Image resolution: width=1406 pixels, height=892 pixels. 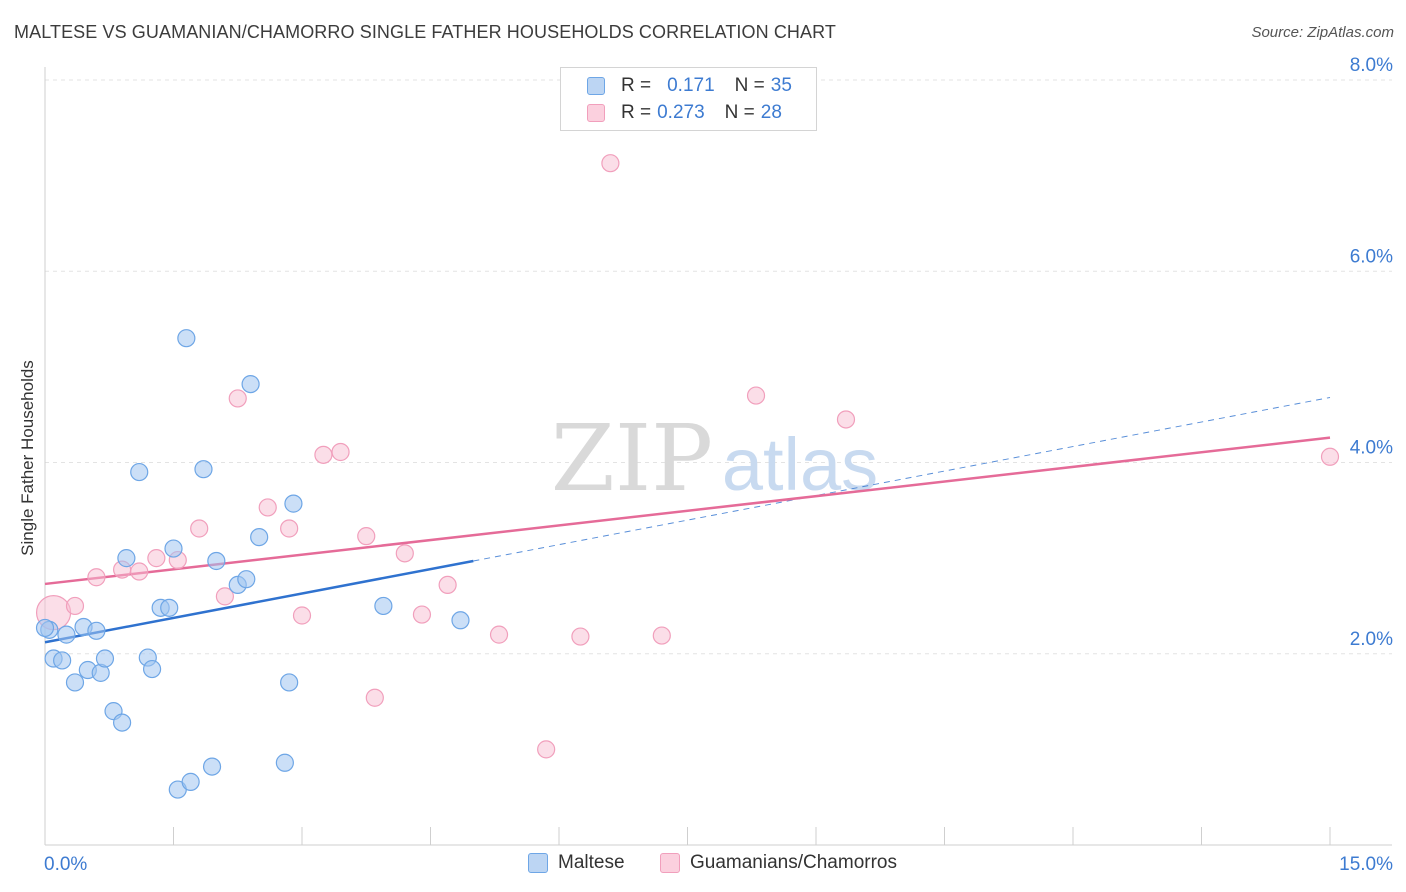 What do you see at coordinates (1371, 256) in the screenshot?
I see `y-tick-label: 6.0%` at bounding box center [1371, 256].